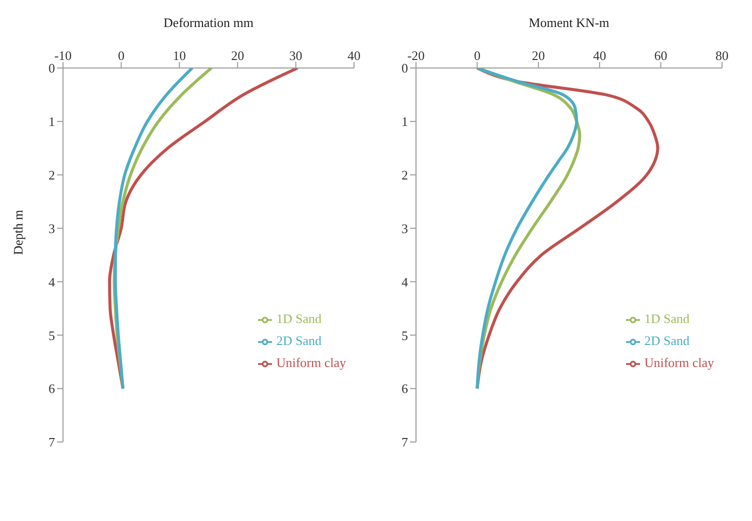 The image size is (752, 521). What do you see at coordinates (154, 229) in the screenshot?
I see `line-series` at bounding box center [154, 229].